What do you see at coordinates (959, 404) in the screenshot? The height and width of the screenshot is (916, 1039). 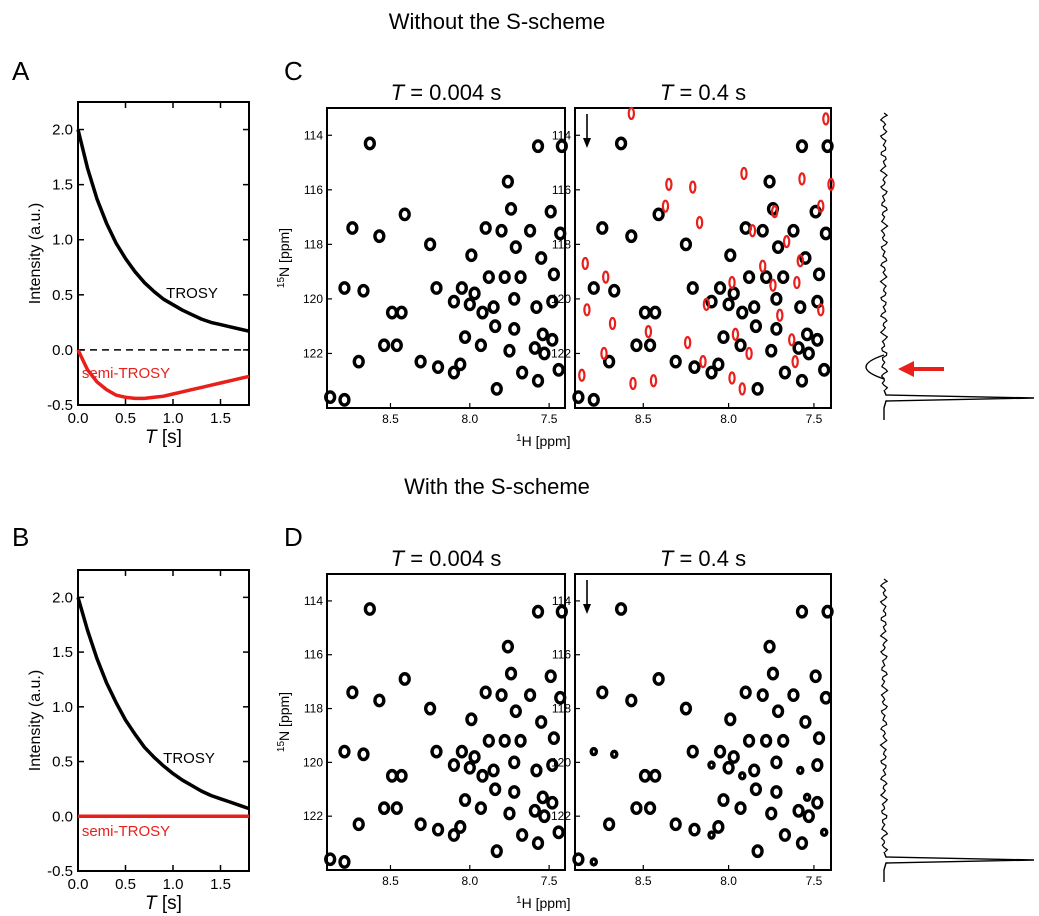 I see `projection-main-peak` at bounding box center [959, 404].